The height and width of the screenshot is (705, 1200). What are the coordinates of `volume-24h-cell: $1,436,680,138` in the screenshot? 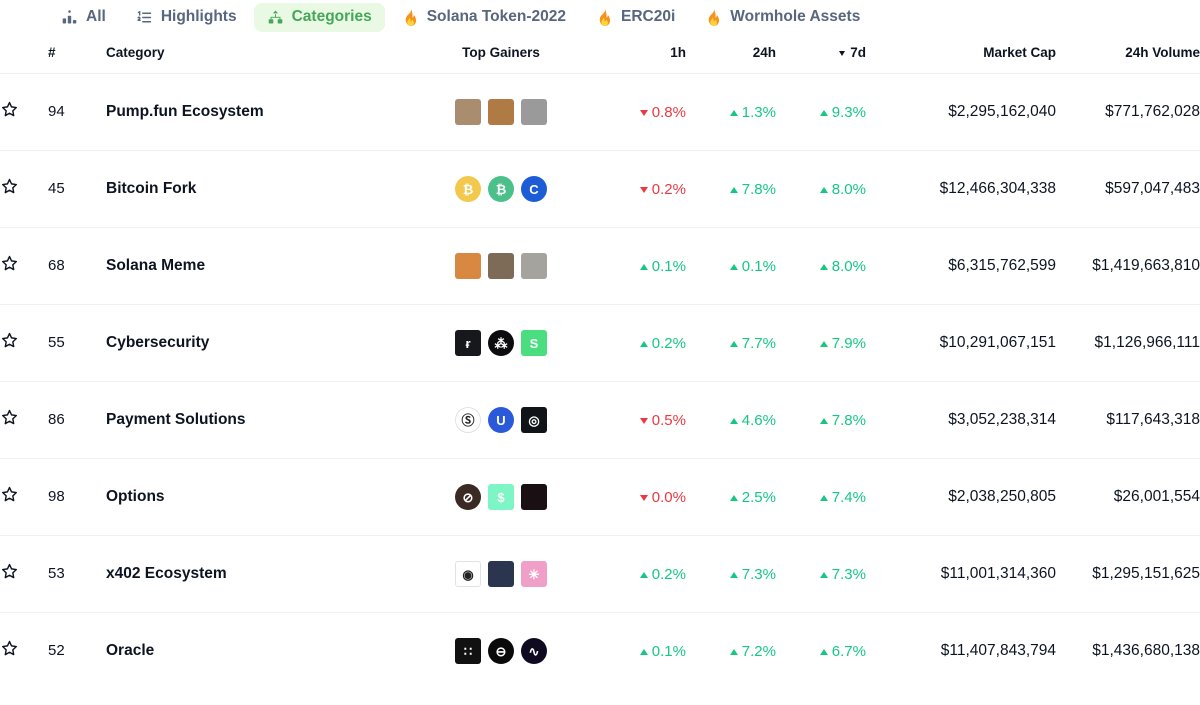 It's located at (1128, 651).